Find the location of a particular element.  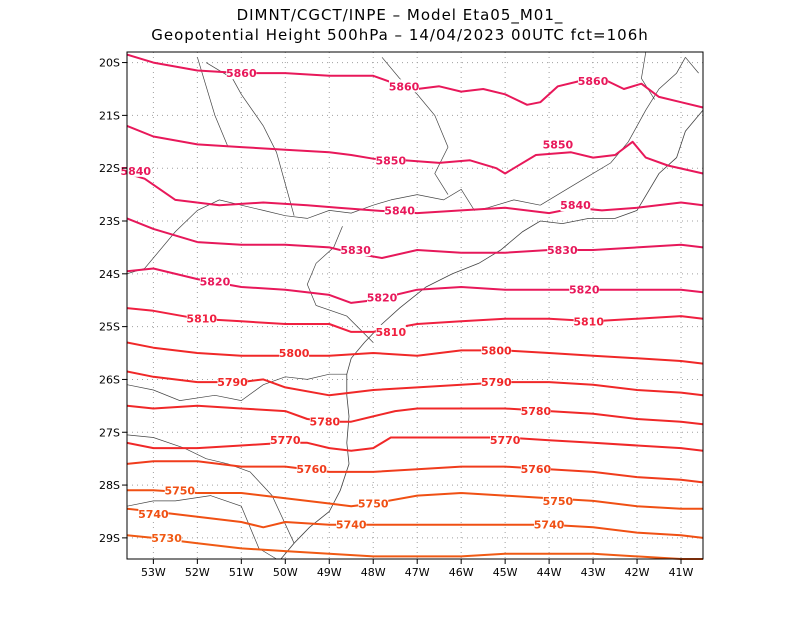

lon-tick-label-11: 42W is located at coordinates (637, 572).